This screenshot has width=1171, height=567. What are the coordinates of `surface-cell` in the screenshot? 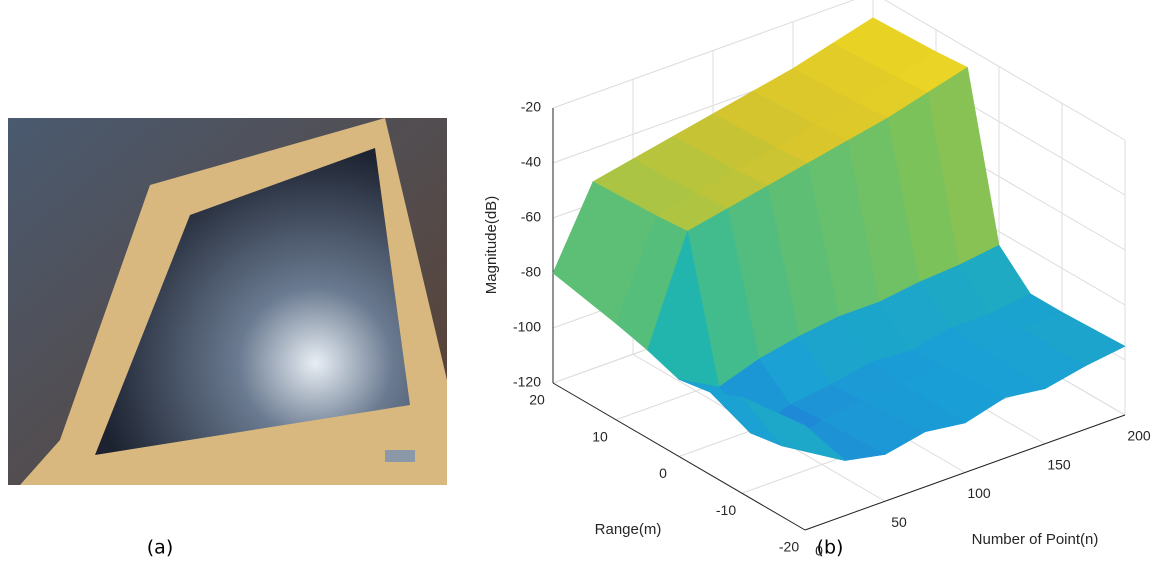 It's located at (793, 428).